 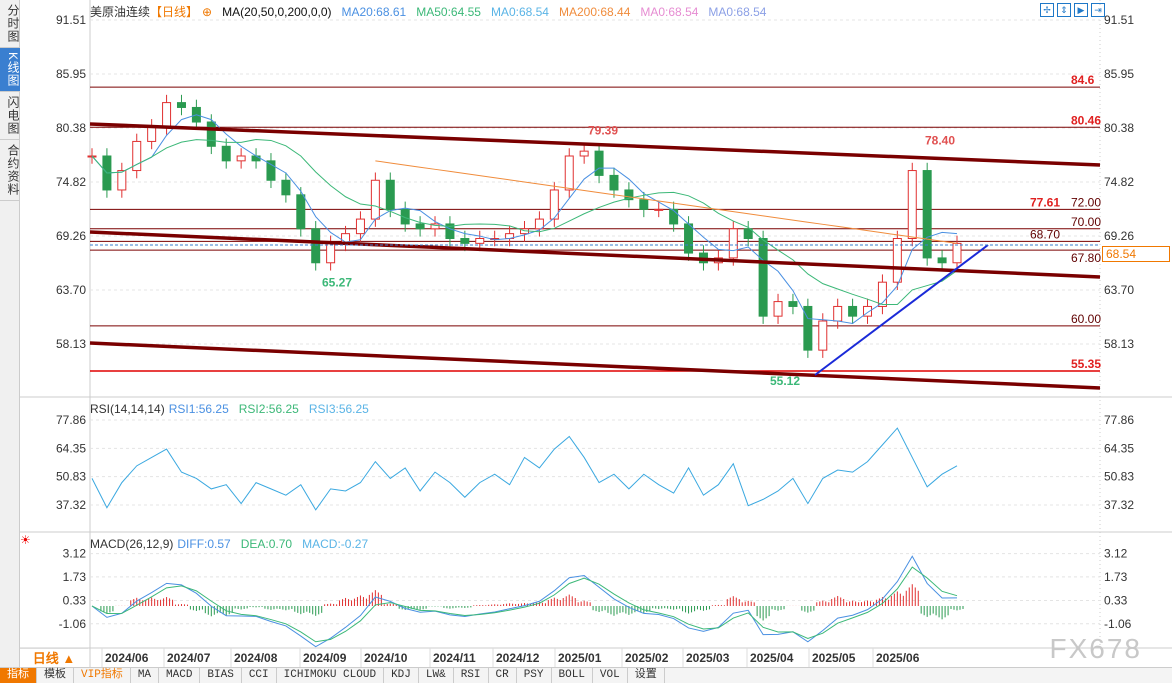 I want to click on crosshair-icon: ✢, so click(x=1047, y=10).